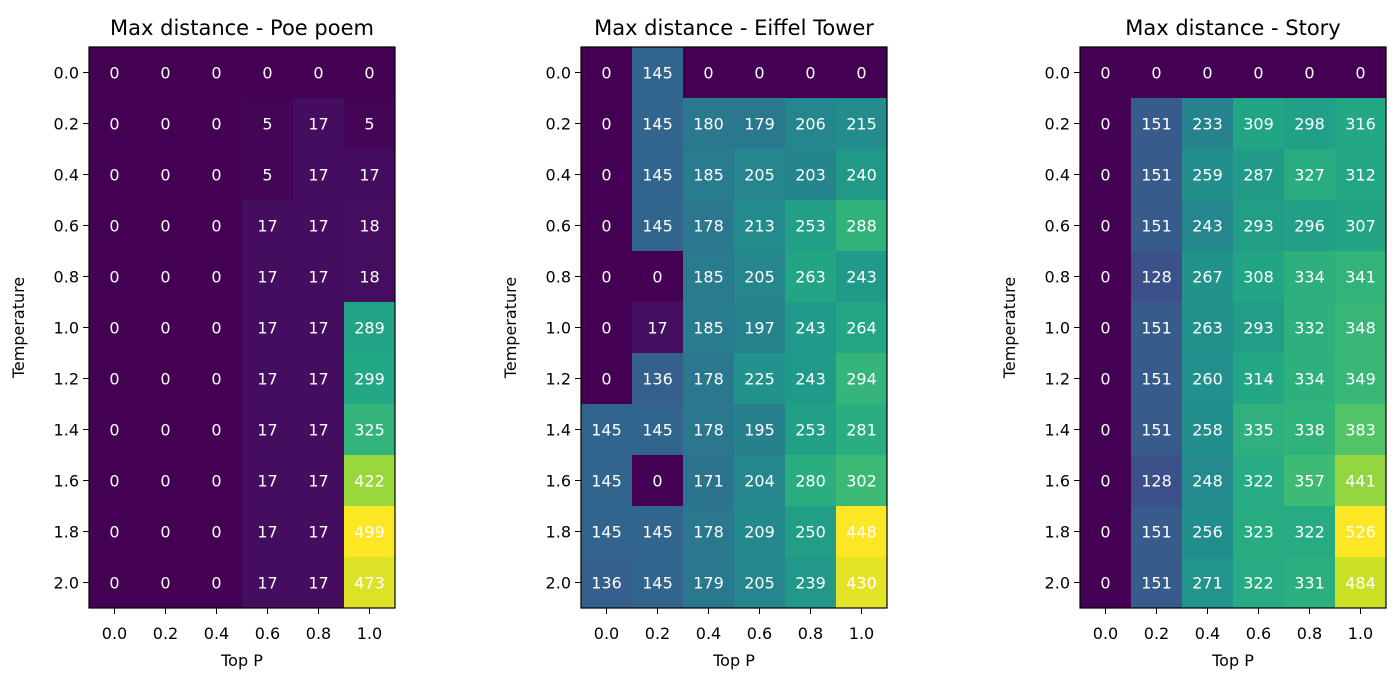 This screenshot has height=684, width=1400. I want to click on cell-value-label: 316, so click(1360, 124).